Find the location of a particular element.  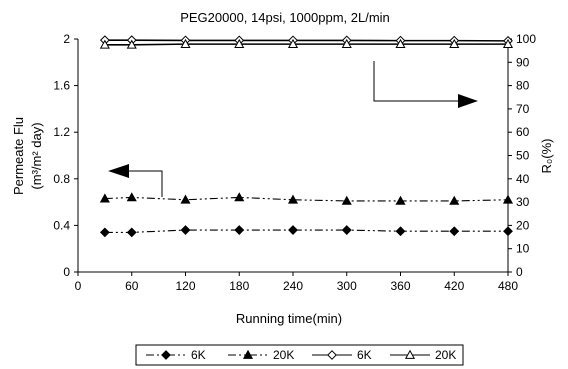

y-right-tick-label: 50 is located at coordinates (523, 156).